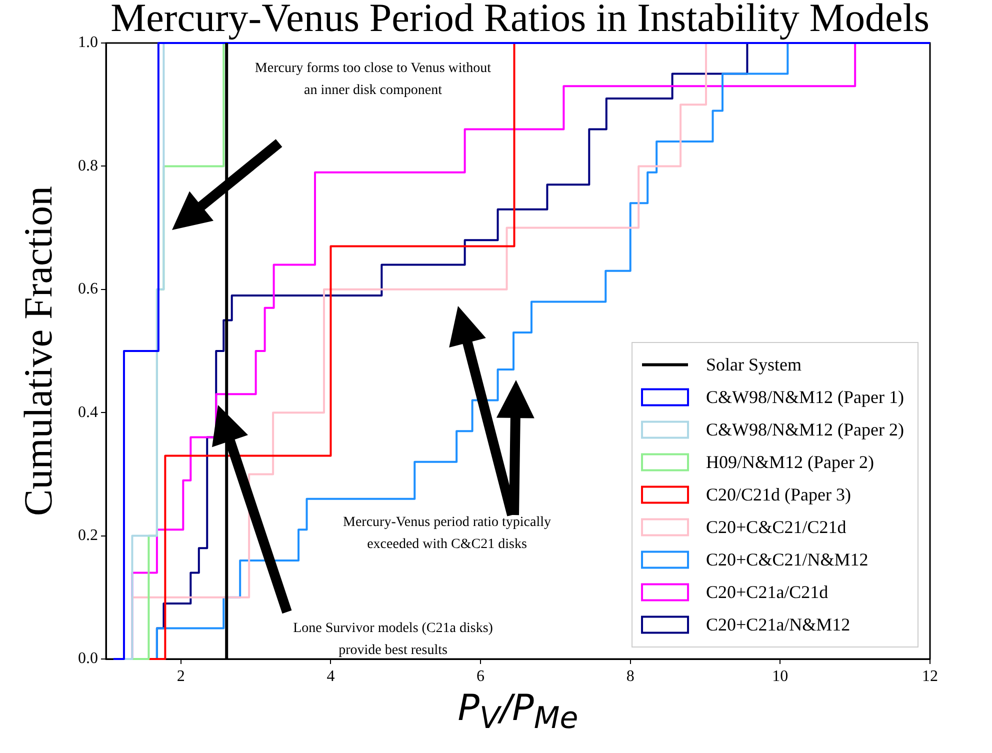 The height and width of the screenshot is (753, 992). What do you see at coordinates (480, 676) in the screenshot?
I see `x-tick-label: 6` at bounding box center [480, 676].